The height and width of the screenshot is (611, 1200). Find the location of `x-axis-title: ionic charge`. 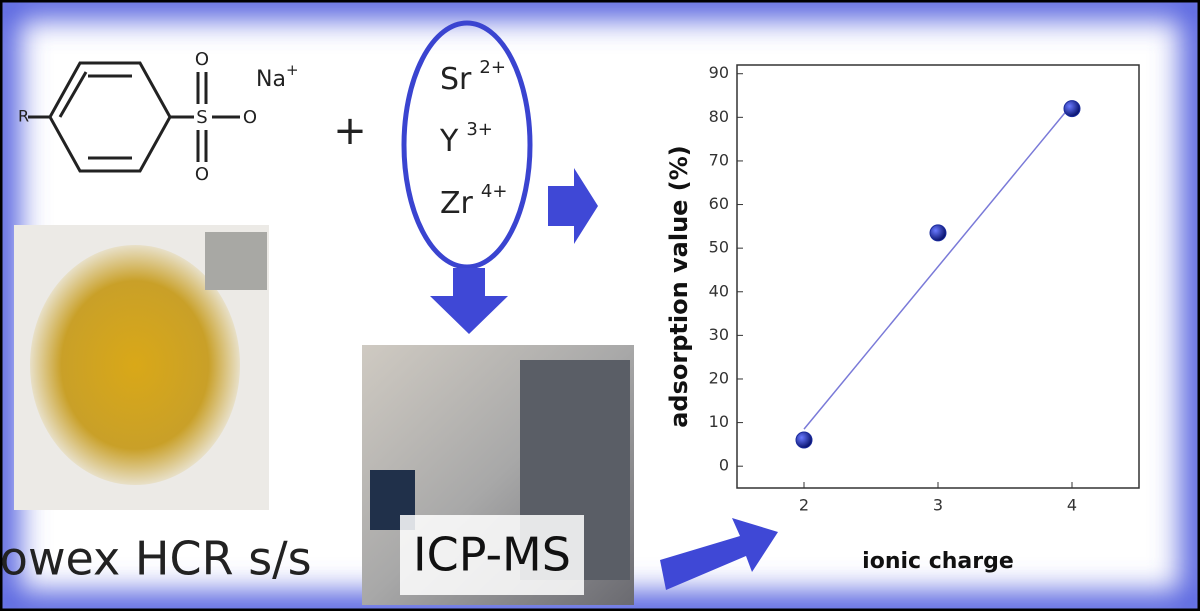

x-axis-title: ionic charge is located at coordinates (938, 561).